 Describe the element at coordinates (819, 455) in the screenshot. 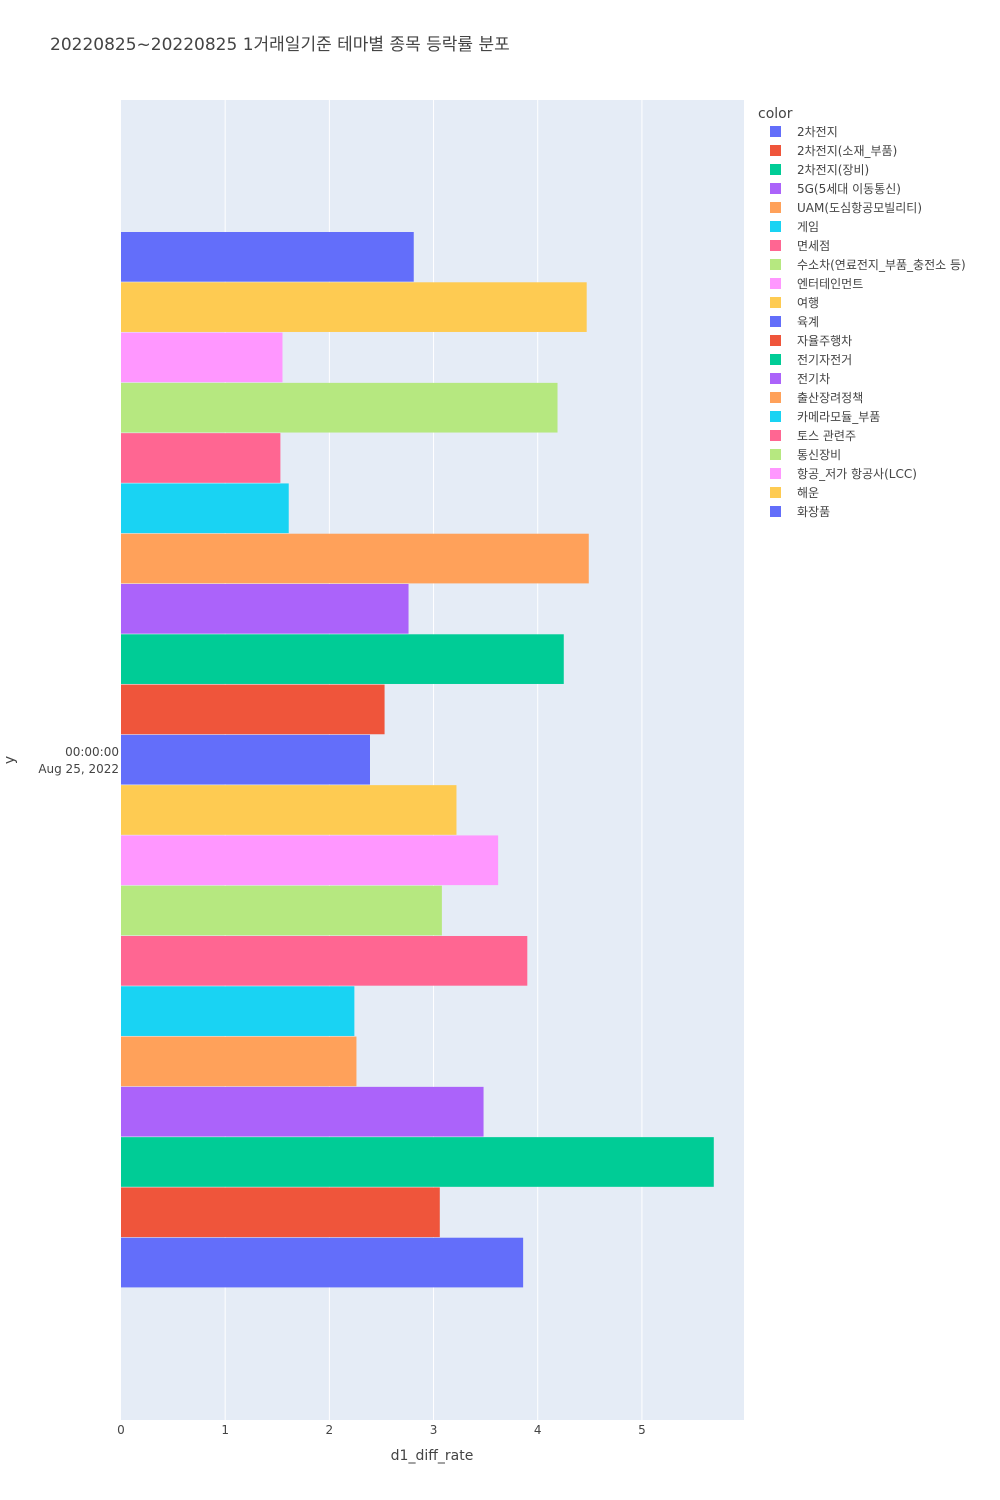

I see `legend-label-17: 통신장비` at that location.